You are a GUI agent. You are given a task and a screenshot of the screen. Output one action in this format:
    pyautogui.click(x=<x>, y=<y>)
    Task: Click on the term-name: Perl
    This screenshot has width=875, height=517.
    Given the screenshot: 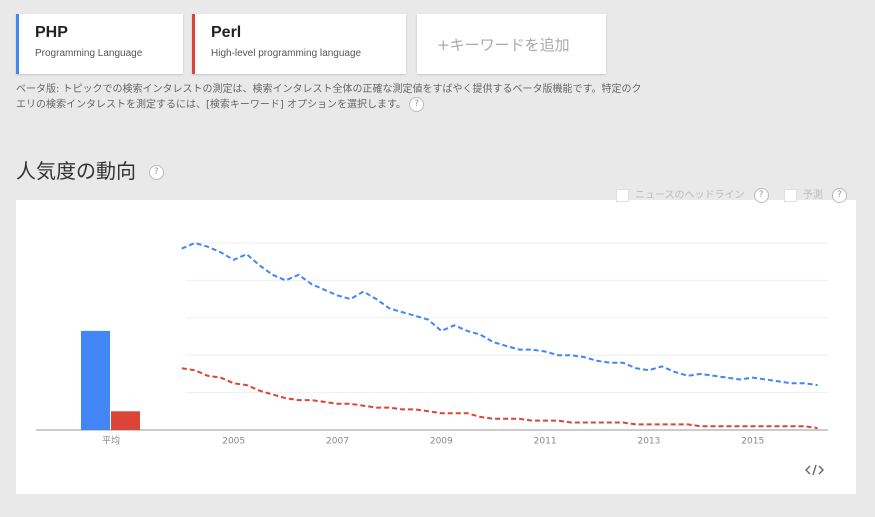 What is the action you would take?
    pyautogui.click(x=226, y=32)
    